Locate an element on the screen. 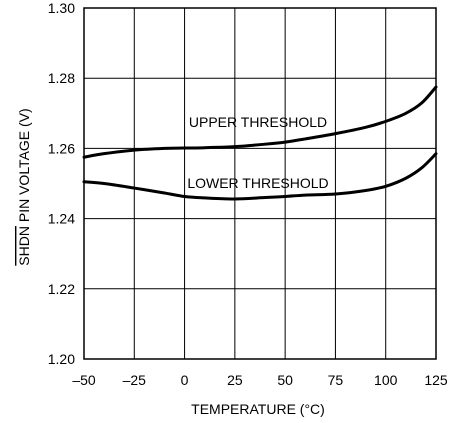 The width and height of the screenshot is (466, 423). y-axis-title: SHDN PIN VOLTAGE (V) is located at coordinates (24, 186).